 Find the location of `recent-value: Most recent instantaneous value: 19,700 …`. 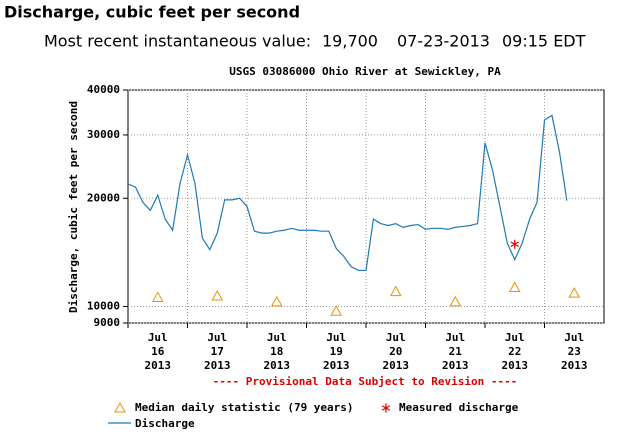

recent-value: Most recent instantaneous value: 19,700 … is located at coordinates (315, 41).